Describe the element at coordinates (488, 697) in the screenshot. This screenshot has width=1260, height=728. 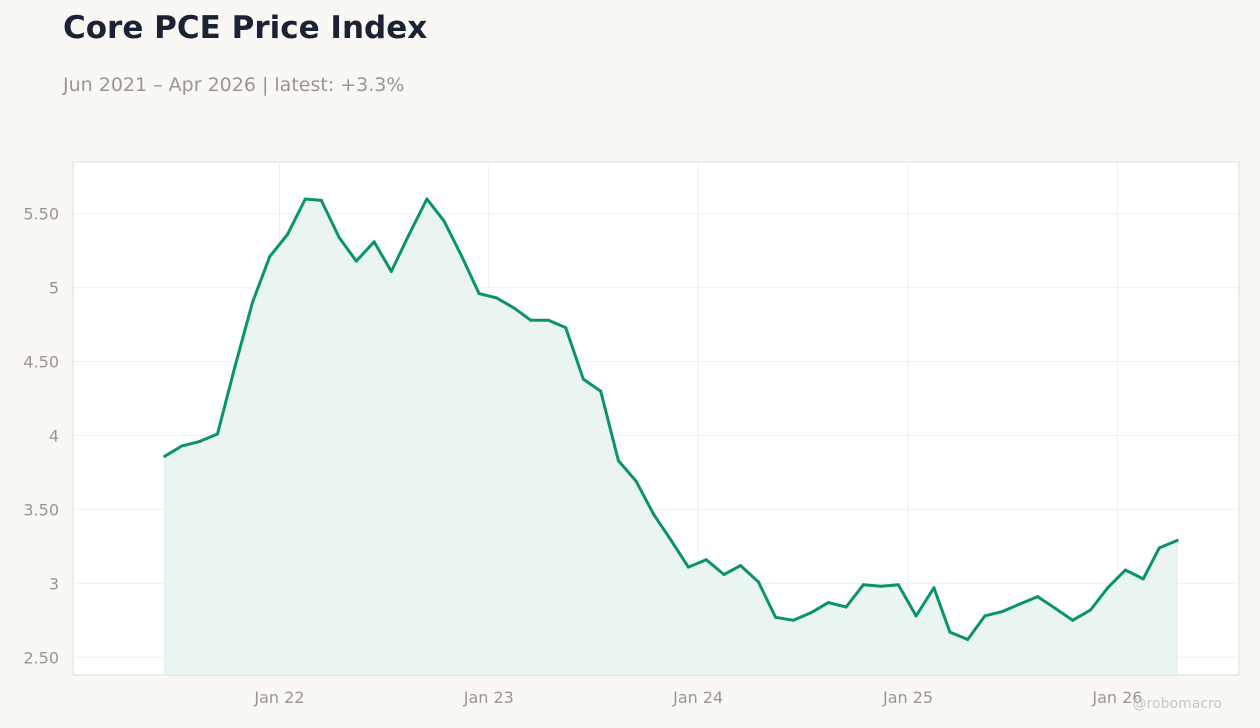
I see `x-tick-label: Jan 23` at that location.